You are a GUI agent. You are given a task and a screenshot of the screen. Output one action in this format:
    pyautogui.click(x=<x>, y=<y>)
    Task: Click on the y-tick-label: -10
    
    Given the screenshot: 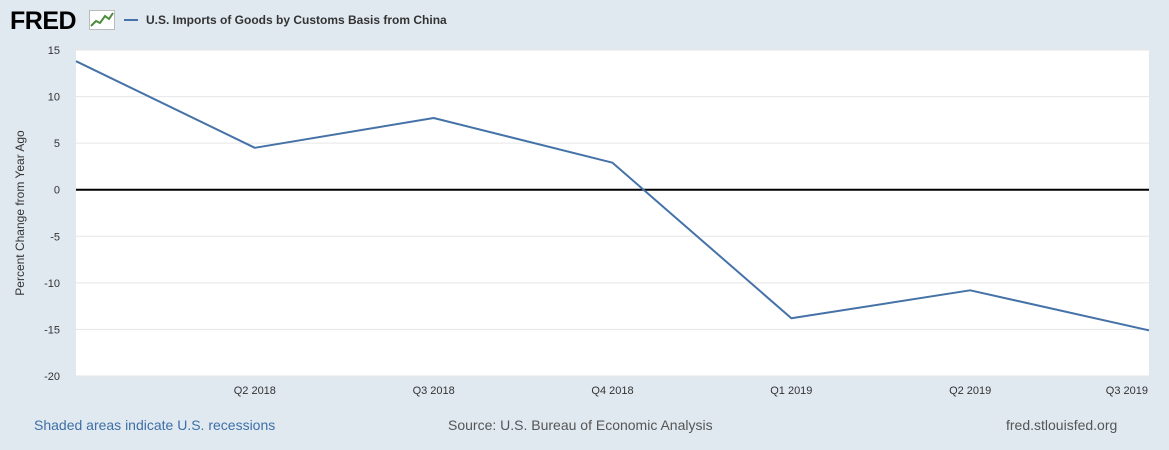 What is the action you would take?
    pyautogui.click(x=52, y=284)
    